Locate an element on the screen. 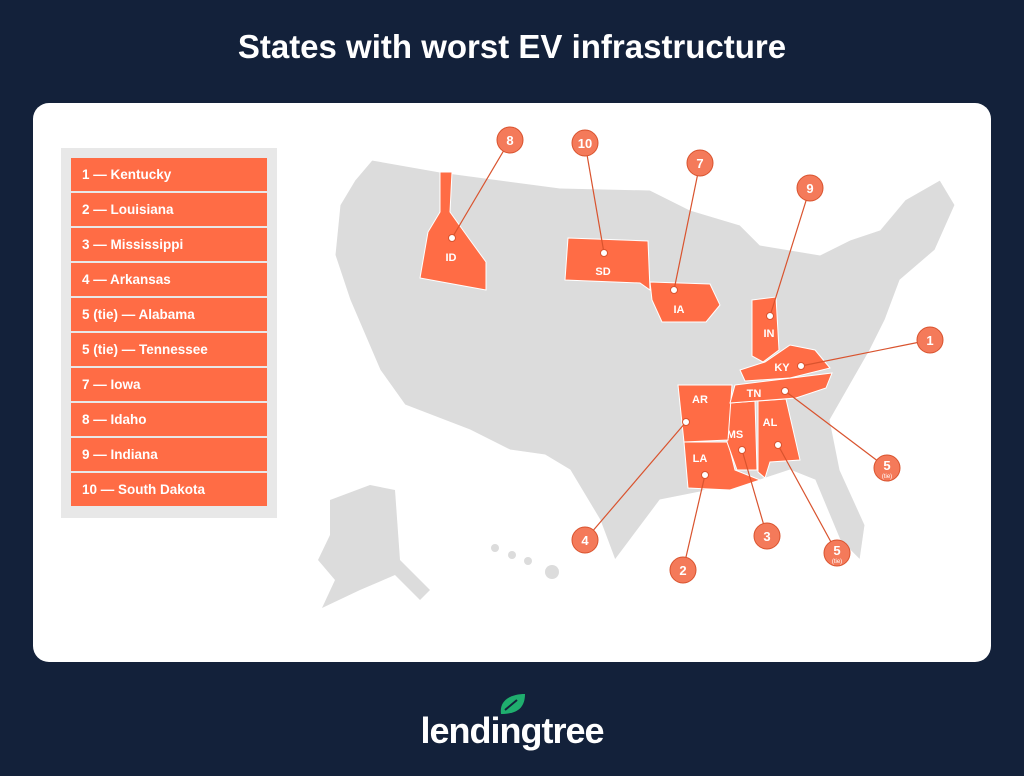 This screenshot has width=1024, height=776. state-label: AR is located at coordinates (700, 400).